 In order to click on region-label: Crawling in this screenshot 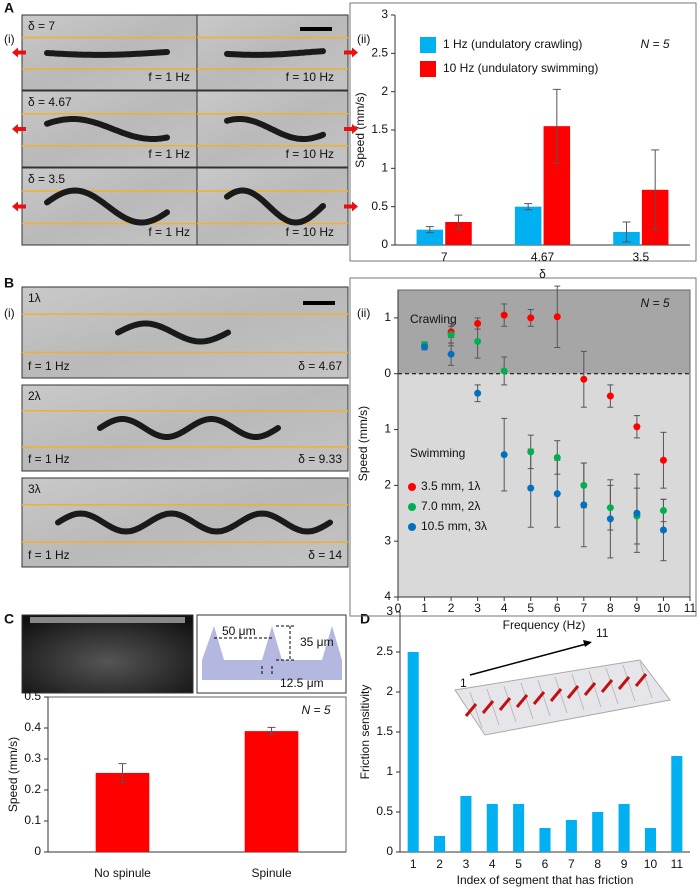, I will do `click(433, 319)`.